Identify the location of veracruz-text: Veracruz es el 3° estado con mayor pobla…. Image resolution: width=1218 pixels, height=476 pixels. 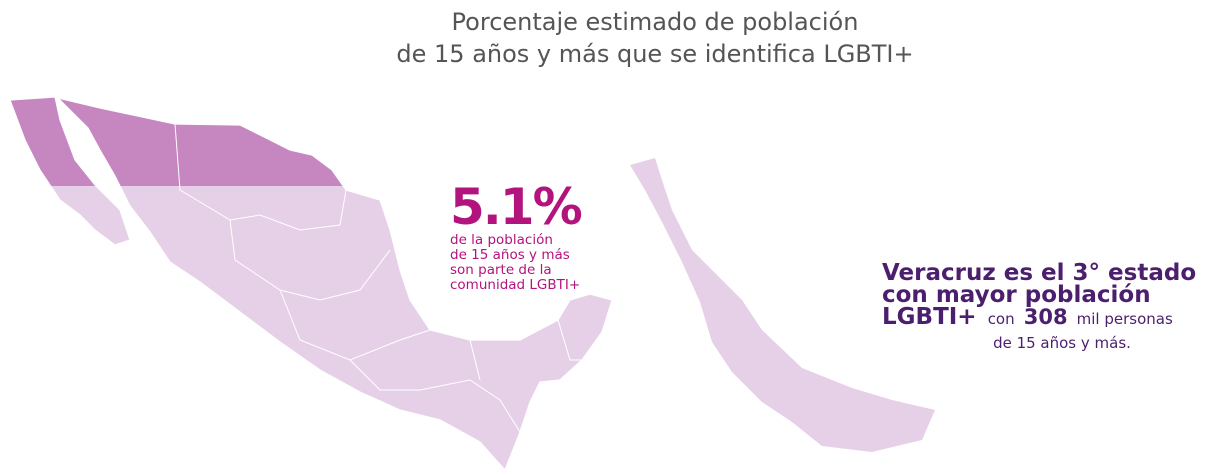
(1039, 306).